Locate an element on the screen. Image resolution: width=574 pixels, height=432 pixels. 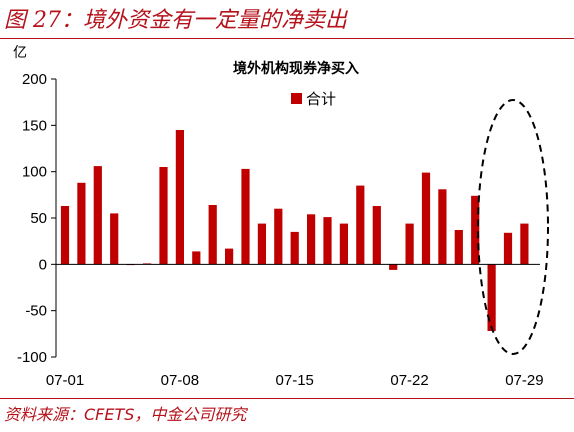
y-tick-label-50: 50 is located at coordinates (38, 218).